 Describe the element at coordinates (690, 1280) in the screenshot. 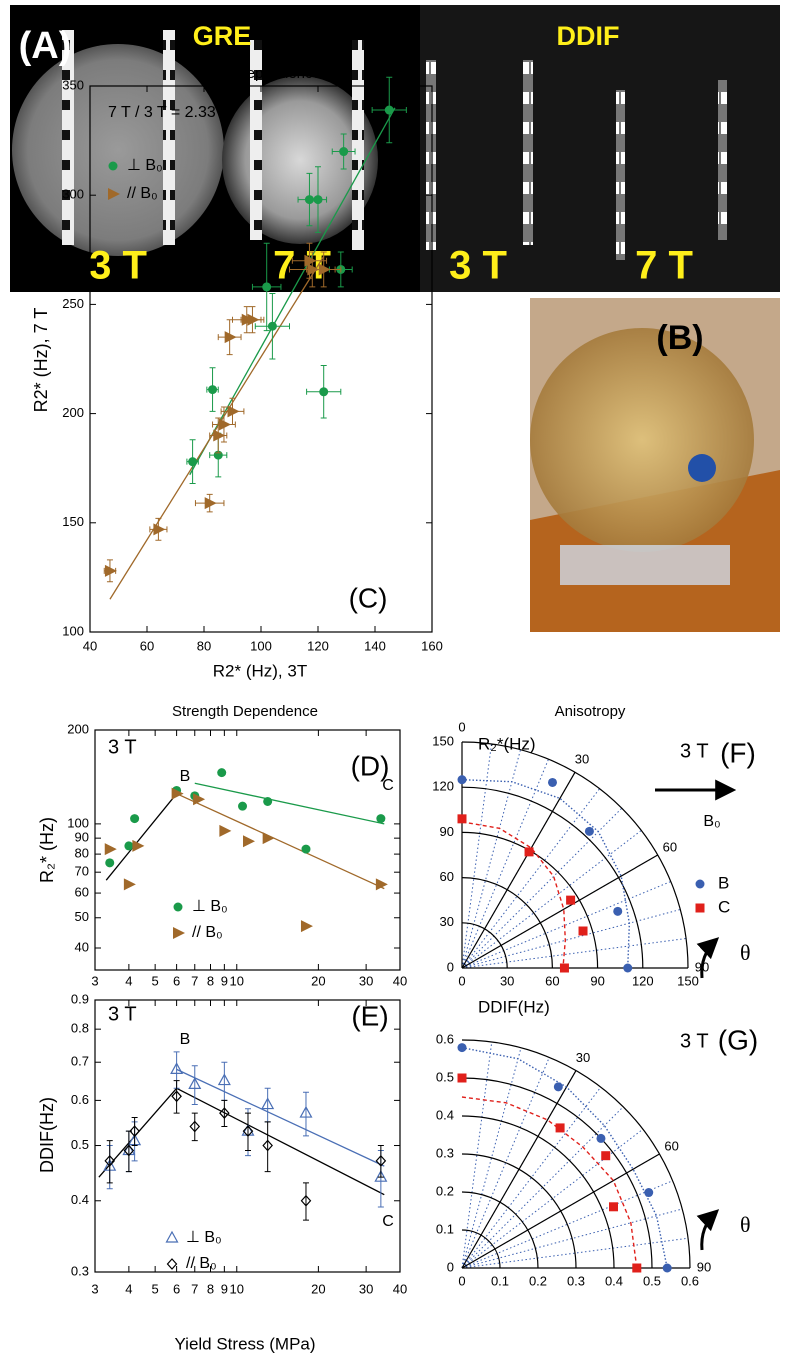

I see `r-tick-label: 0.6` at that location.